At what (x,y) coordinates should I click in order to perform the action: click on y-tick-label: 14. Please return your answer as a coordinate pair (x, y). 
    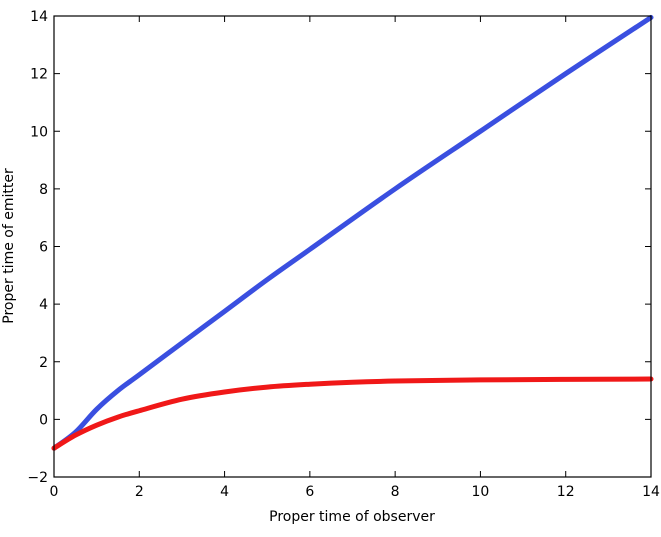
    Looking at the image, I should click on (39, 17).